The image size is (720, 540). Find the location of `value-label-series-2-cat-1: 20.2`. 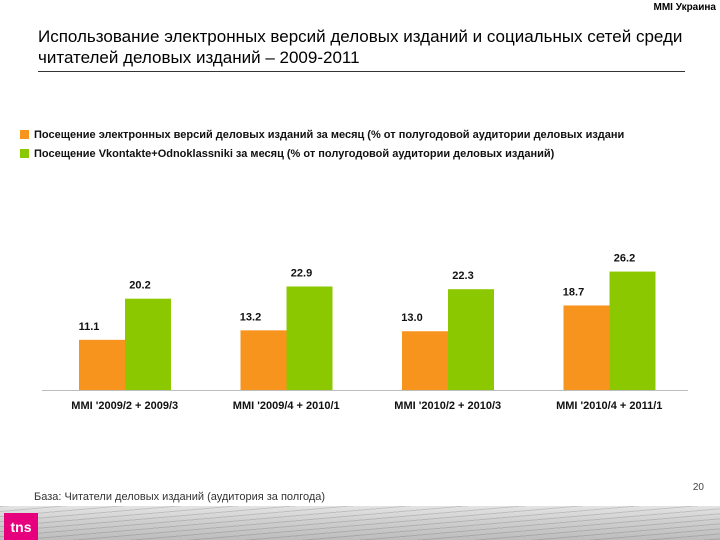

value-label-series-2-cat-1: 20.2 is located at coordinates (139, 286).